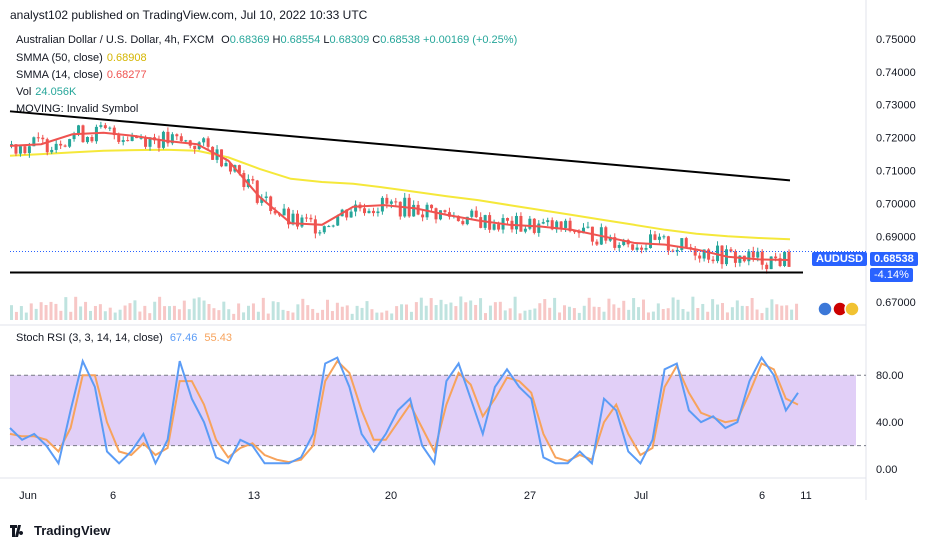 Image resolution: width=941 pixels, height=548 pixels. Describe the element at coordinates (896, 303) in the screenshot. I see `price-tick-label: 0.67000` at that location.